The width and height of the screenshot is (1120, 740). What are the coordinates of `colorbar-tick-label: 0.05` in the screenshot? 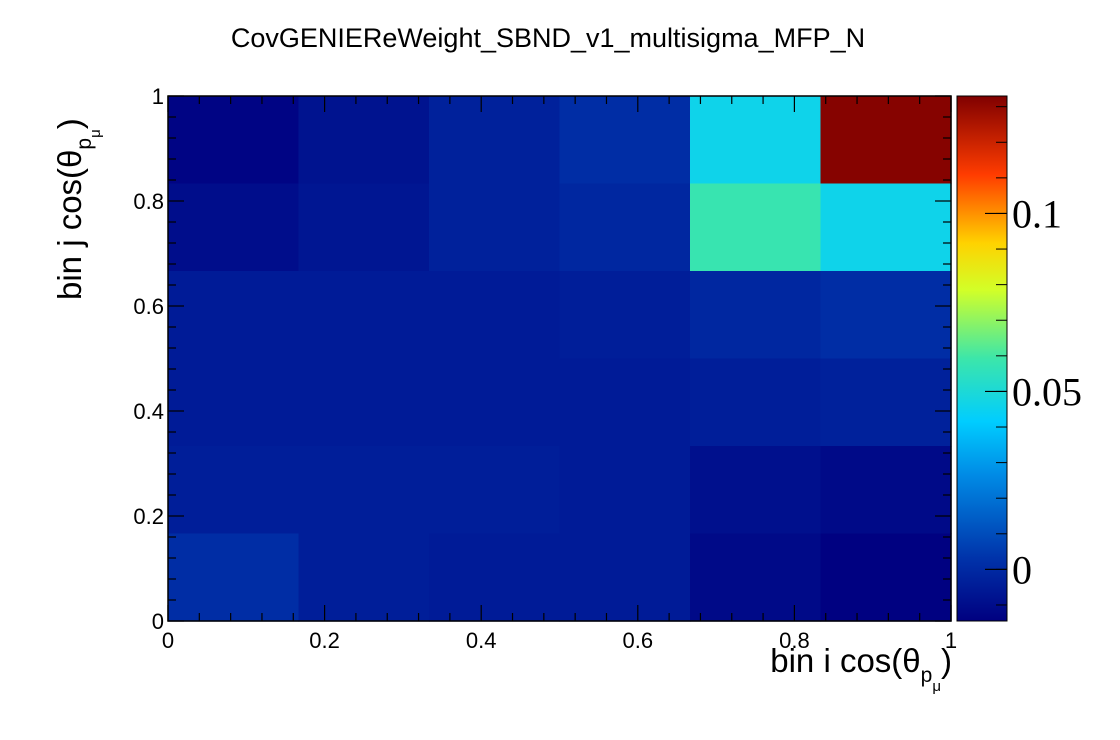 It's located at (1047, 391).